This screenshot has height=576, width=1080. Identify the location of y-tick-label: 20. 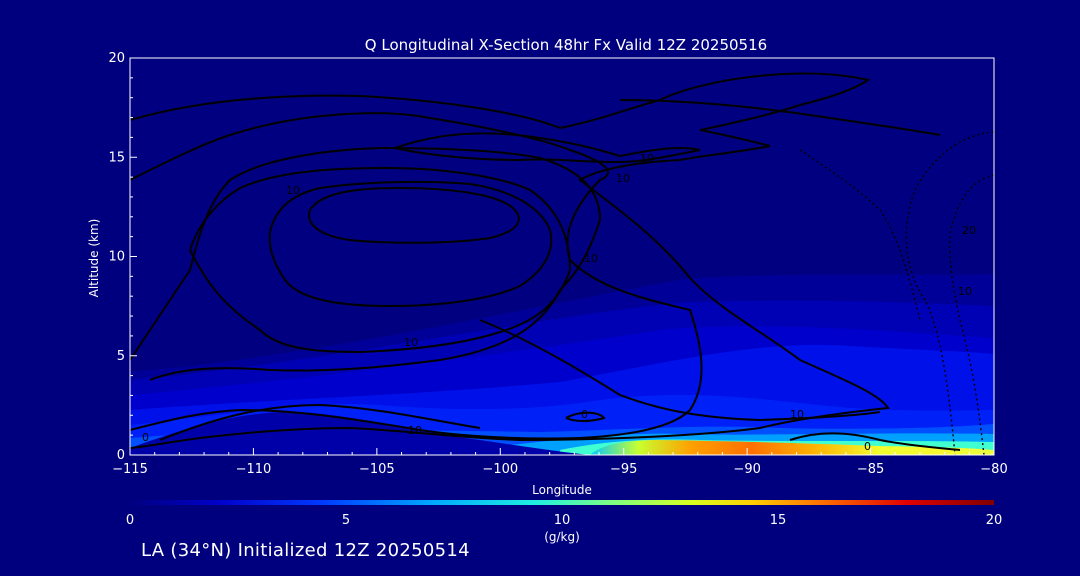
(116, 58).